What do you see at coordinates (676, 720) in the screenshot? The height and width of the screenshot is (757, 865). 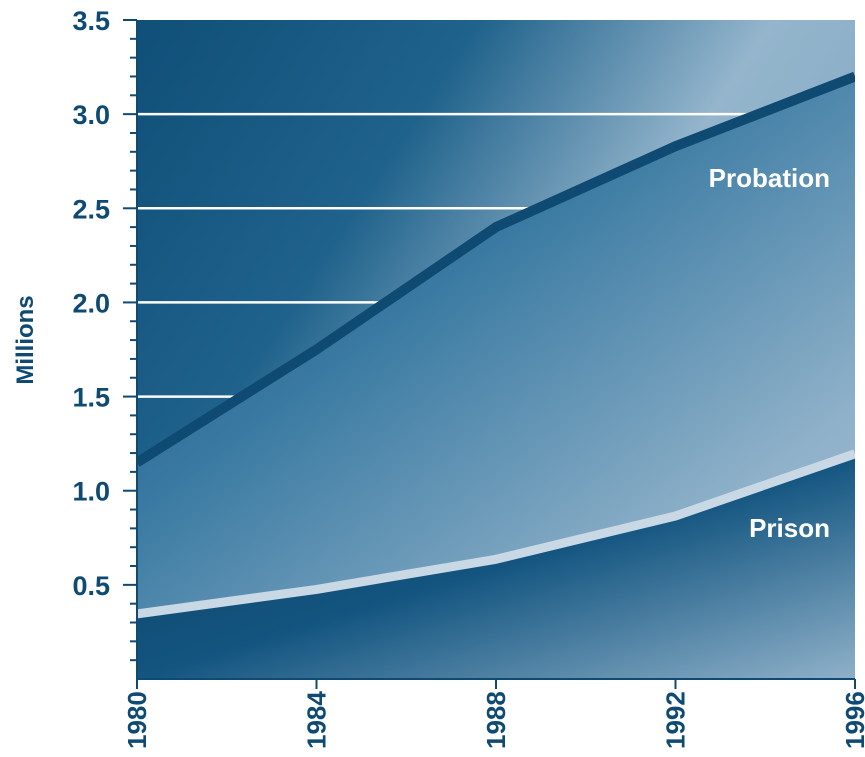 I see `x-tick-label: 1992` at bounding box center [676, 720].